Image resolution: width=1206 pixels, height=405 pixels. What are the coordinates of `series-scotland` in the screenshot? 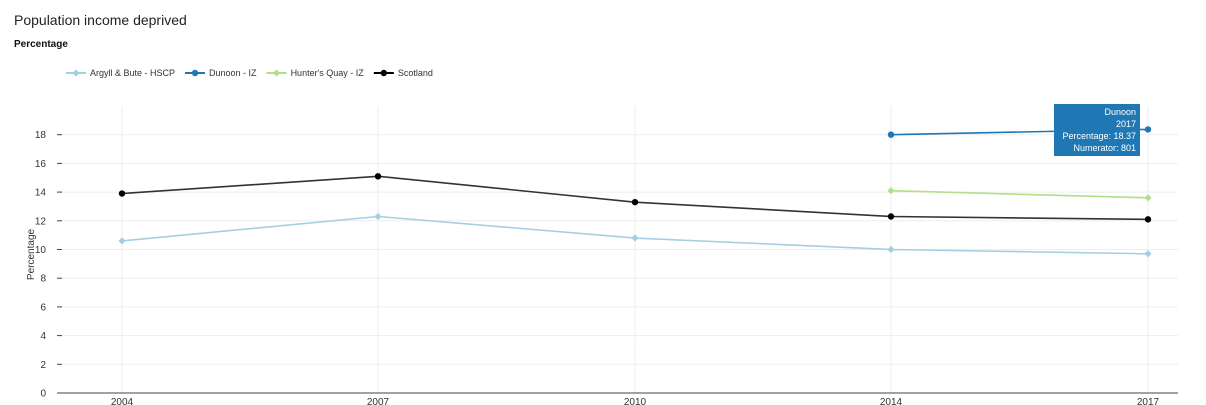 It's located at (635, 198).